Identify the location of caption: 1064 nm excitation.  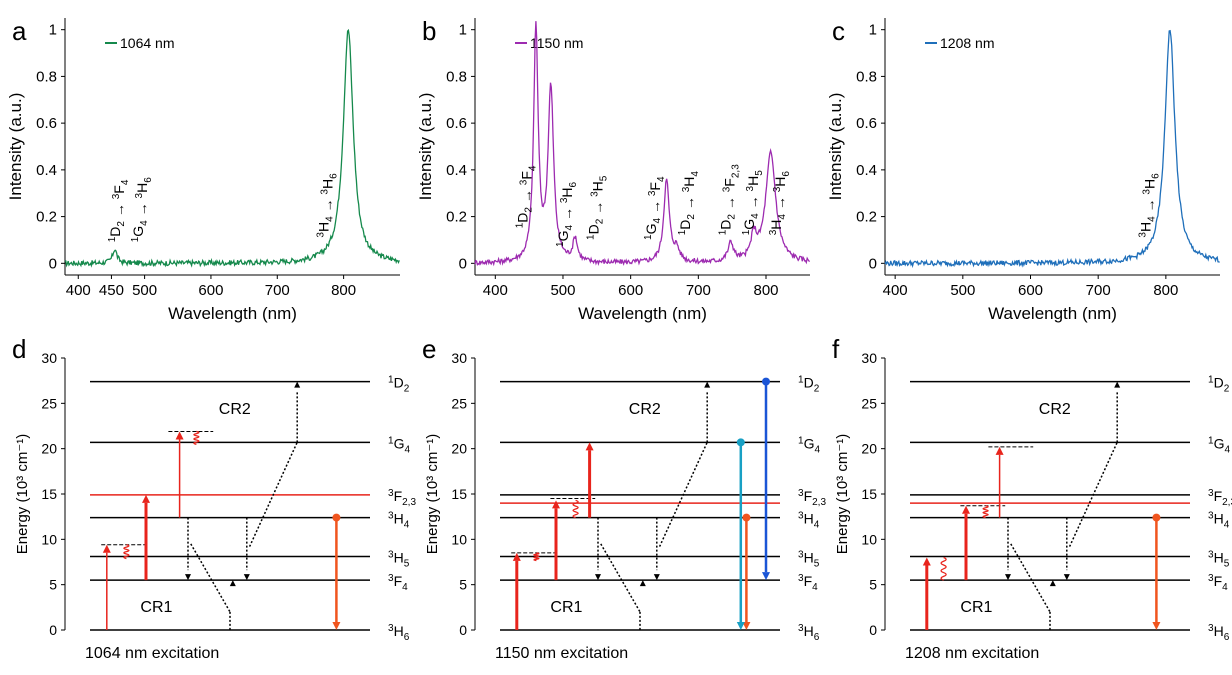
(152, 653).